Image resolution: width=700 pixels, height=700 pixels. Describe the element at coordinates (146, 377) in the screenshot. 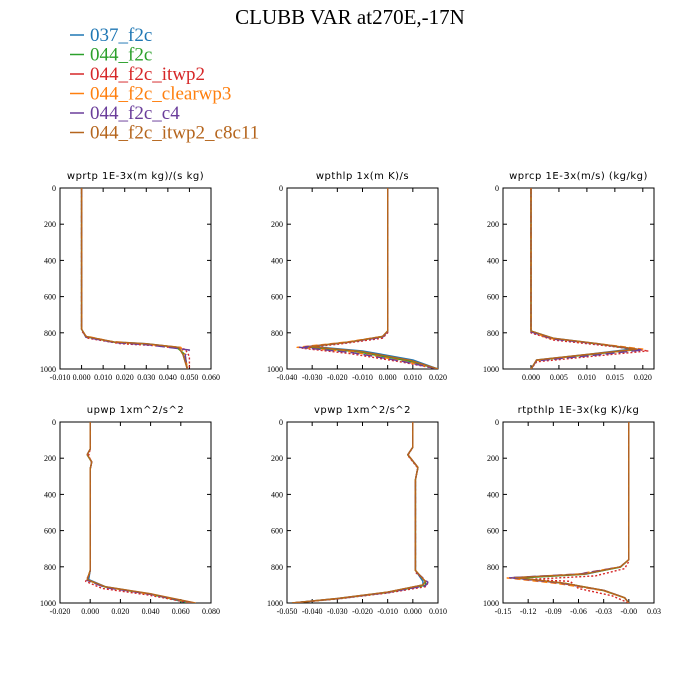

I see `x-tick-label: 0.030` at that location.